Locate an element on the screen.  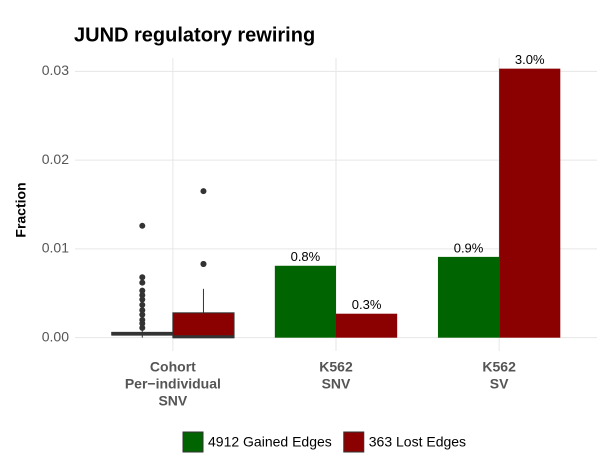
legend-label: 363 Lost Edges is located at coordinates (417, 442).